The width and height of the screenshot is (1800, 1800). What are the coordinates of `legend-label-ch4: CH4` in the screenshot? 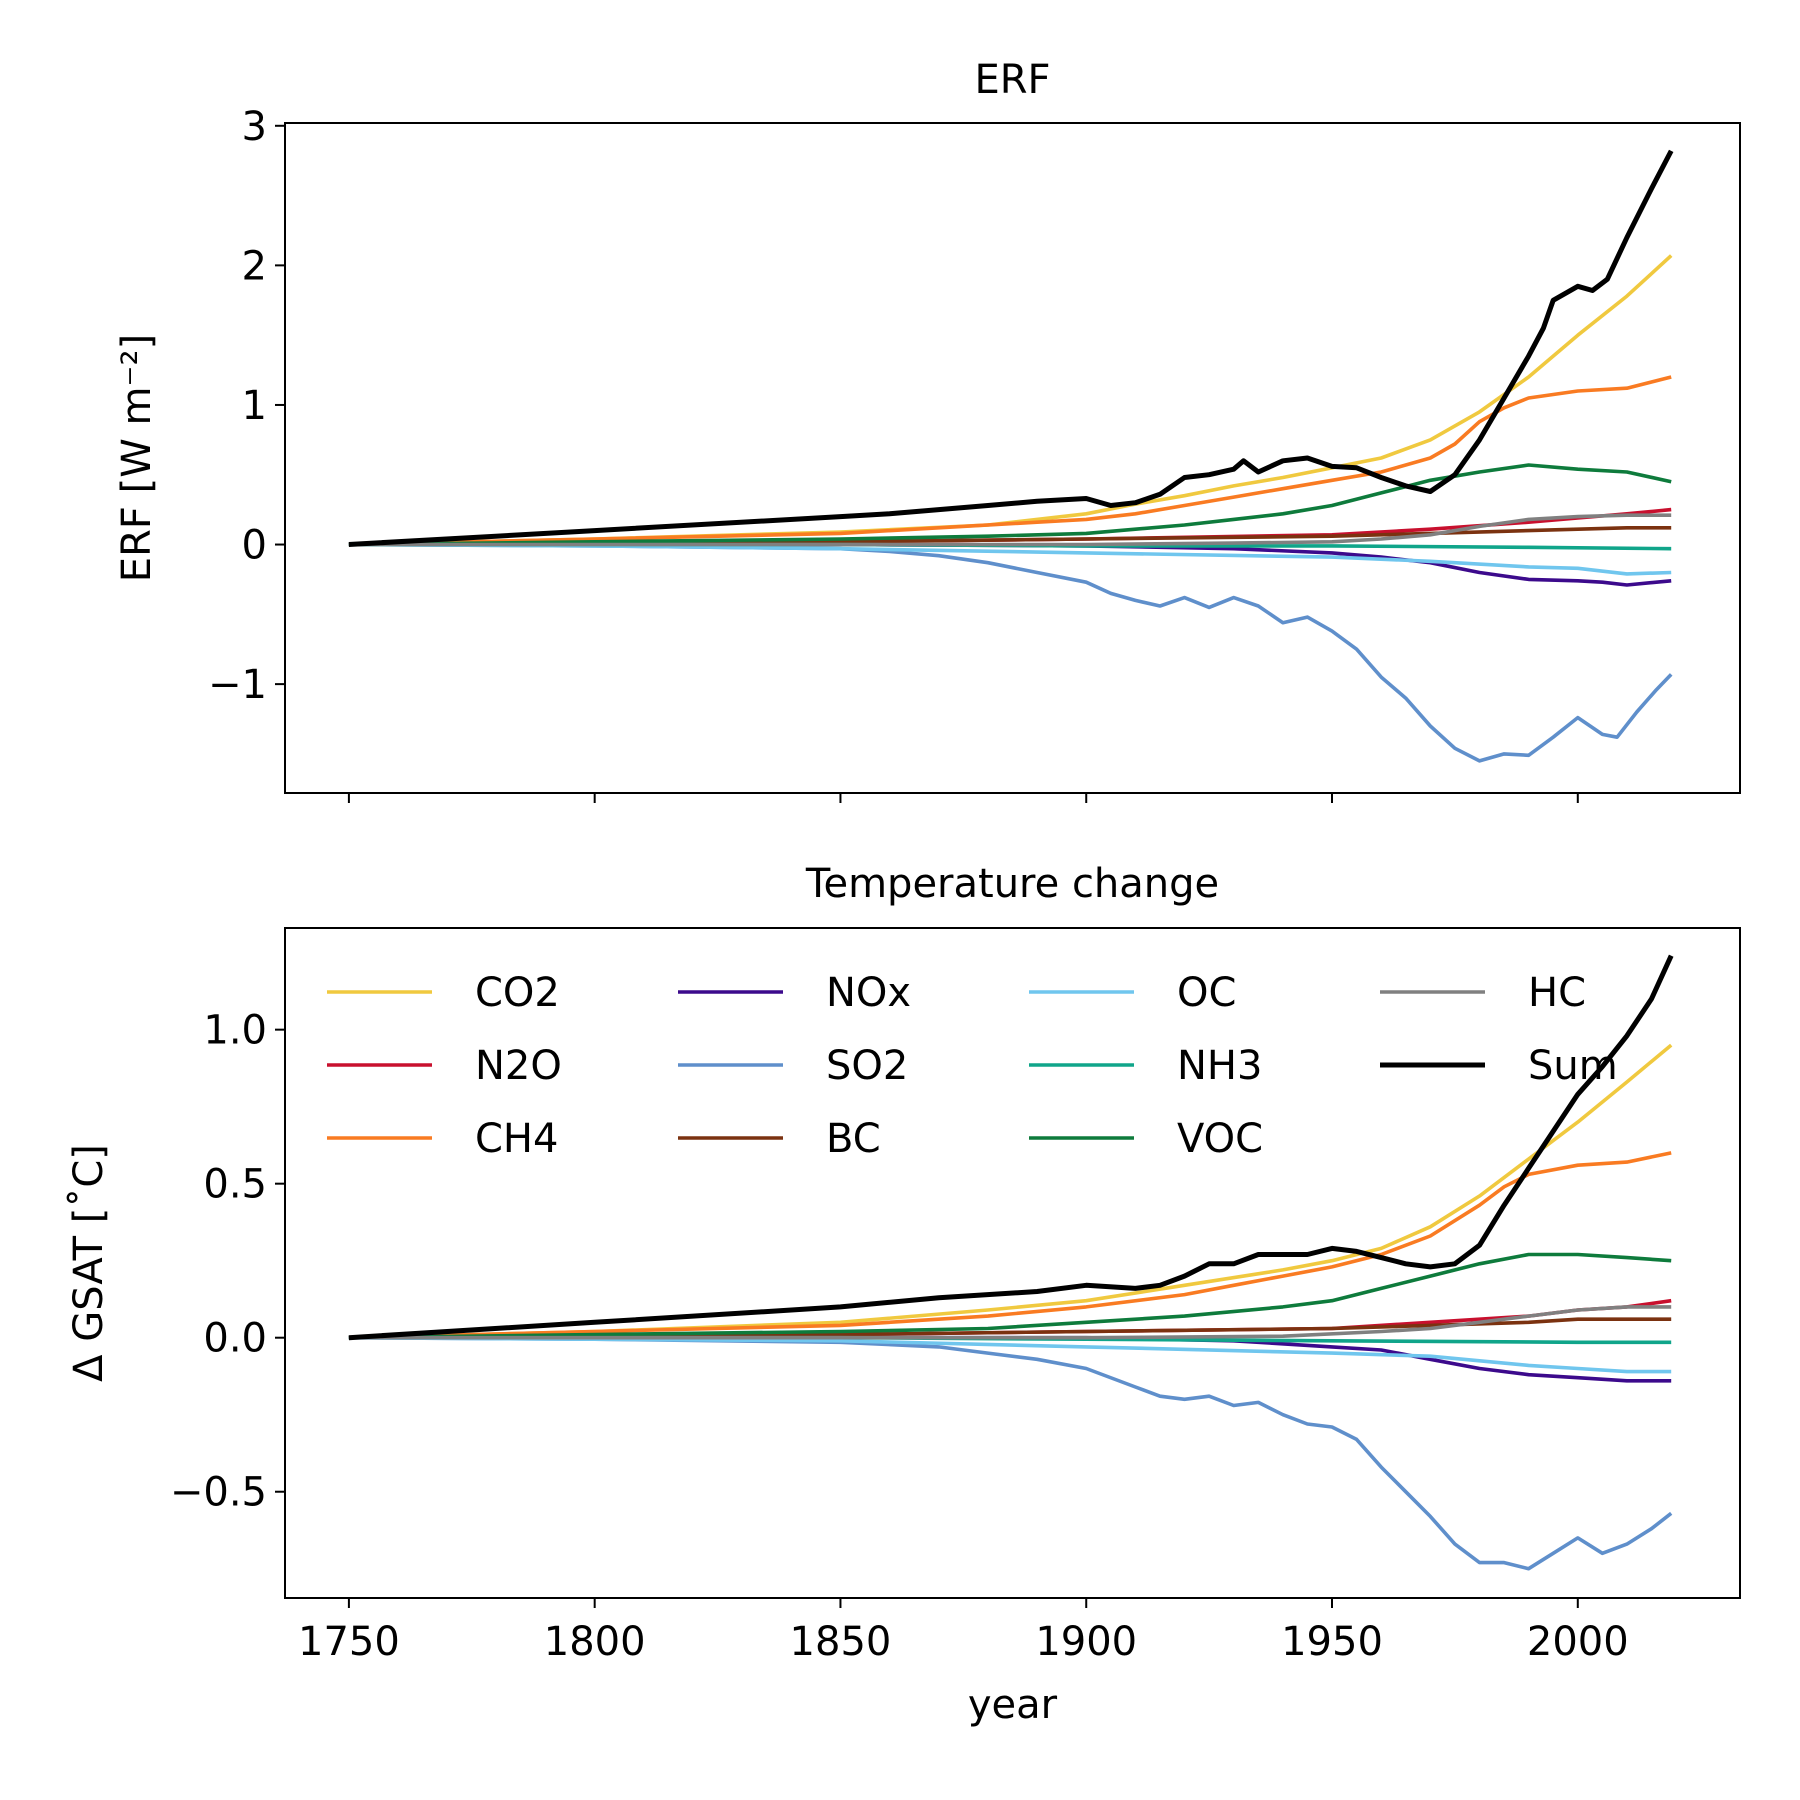 It's located at (516, 1139).